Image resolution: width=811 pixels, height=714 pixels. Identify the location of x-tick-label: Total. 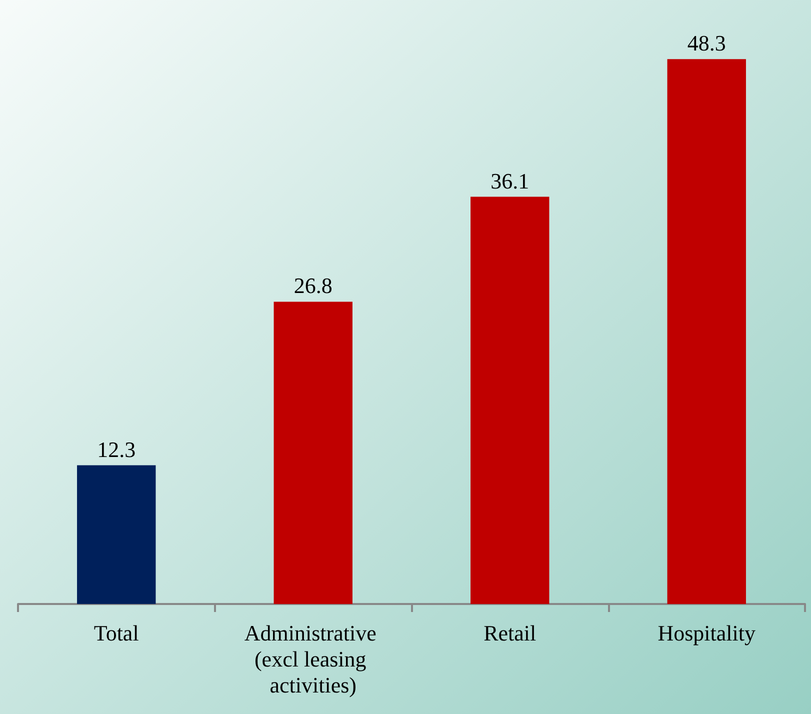
(116, 633).